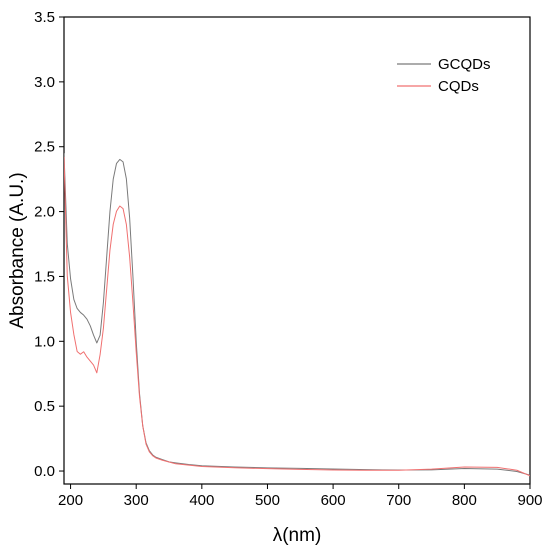 This screenshot has height=549, width=550. I want to click on legend-label-gcqds: GCQDs, so click(464, 64).